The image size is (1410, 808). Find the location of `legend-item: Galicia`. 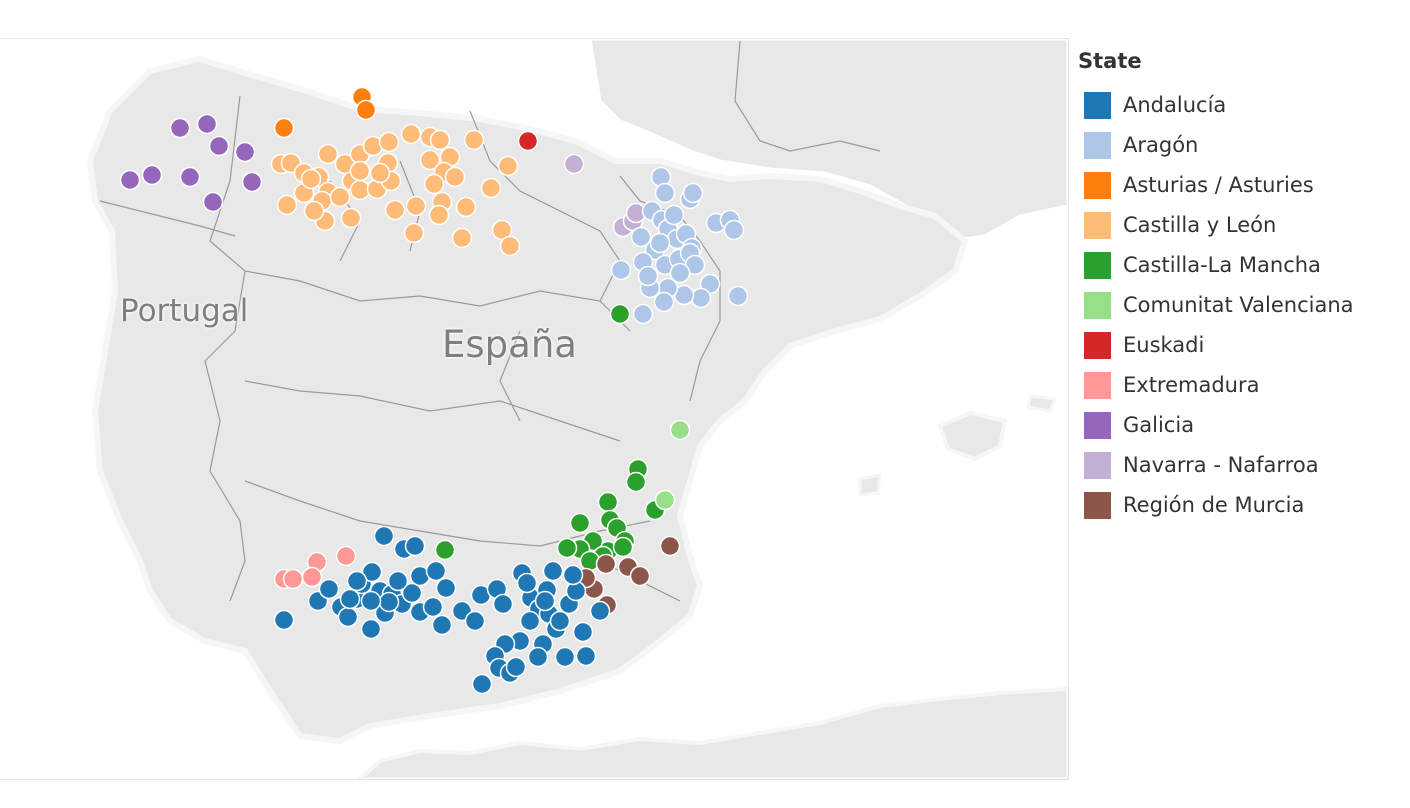

legend-item: Galicia is located at coordinates (1238, 425).